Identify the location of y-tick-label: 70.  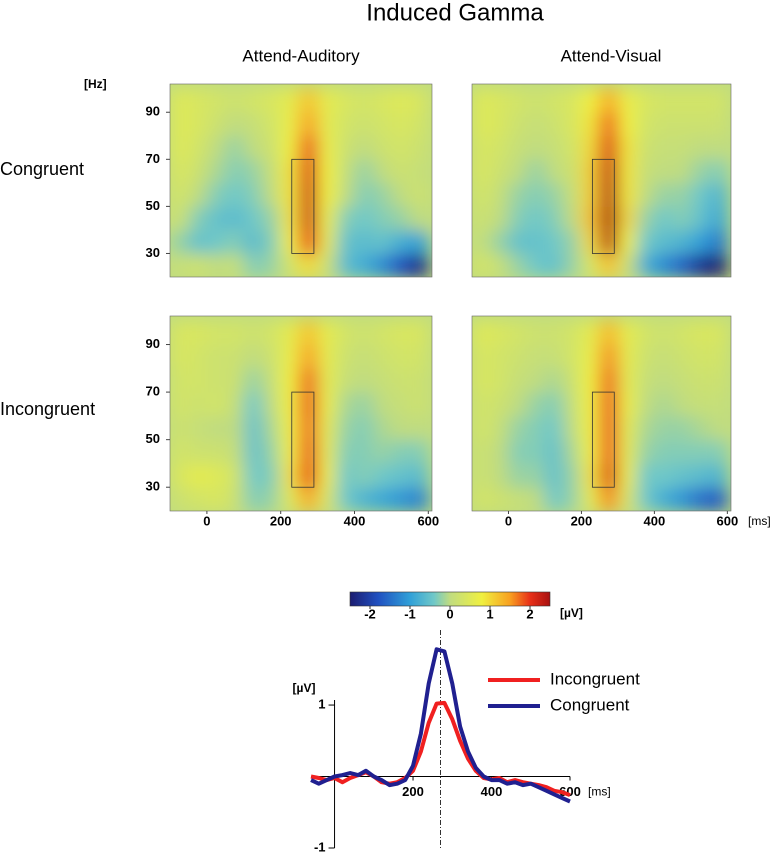
(153, 158).